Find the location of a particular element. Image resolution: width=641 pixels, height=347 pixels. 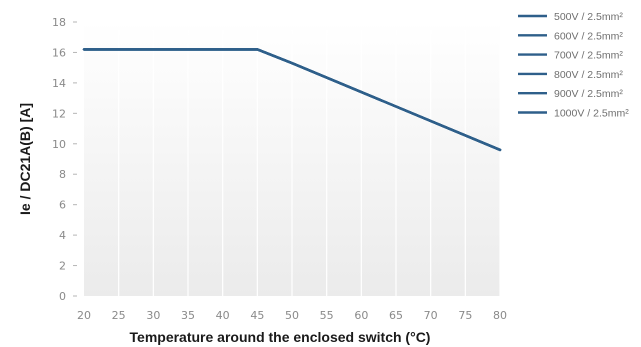

x-tick-label: 45 is located at coordinates (257, 315).